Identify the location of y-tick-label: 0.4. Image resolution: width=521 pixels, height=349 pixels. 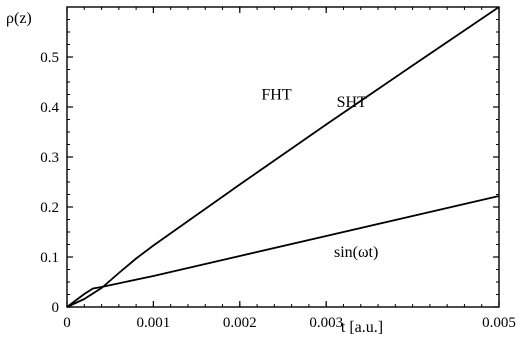
(49, 108).